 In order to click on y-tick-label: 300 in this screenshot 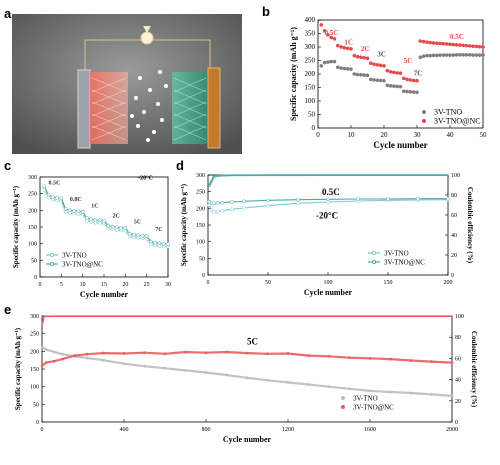, I will do `click(34, 317)`.